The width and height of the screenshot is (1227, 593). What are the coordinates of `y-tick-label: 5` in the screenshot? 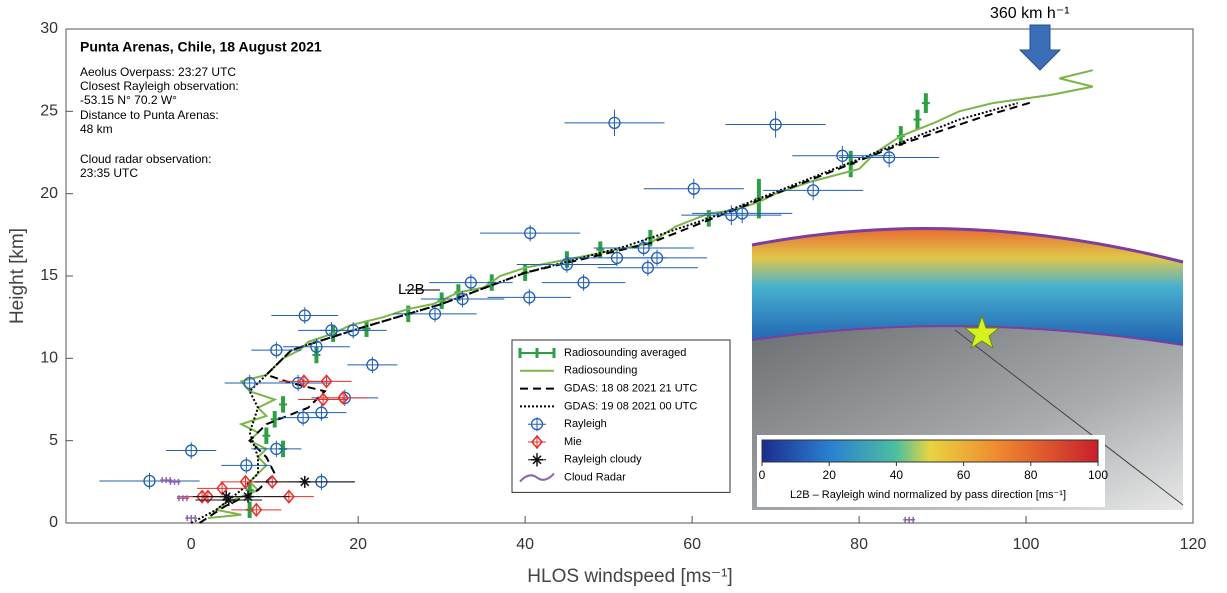 It's located at (53, 440).